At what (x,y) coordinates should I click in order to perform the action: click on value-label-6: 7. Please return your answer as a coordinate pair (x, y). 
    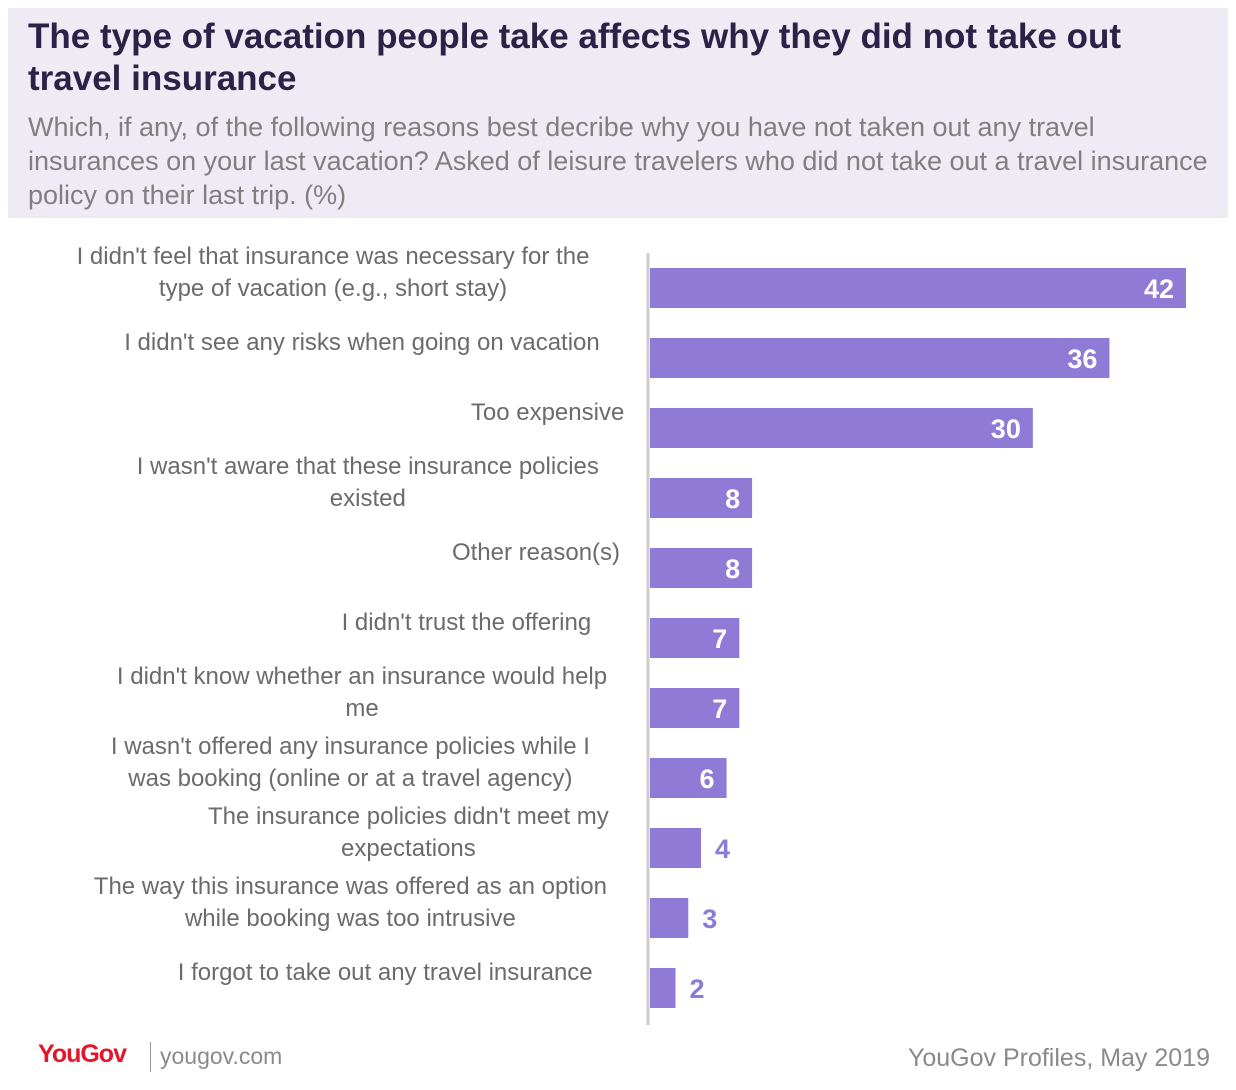
    Looking at the image, I should click on (719, 709).